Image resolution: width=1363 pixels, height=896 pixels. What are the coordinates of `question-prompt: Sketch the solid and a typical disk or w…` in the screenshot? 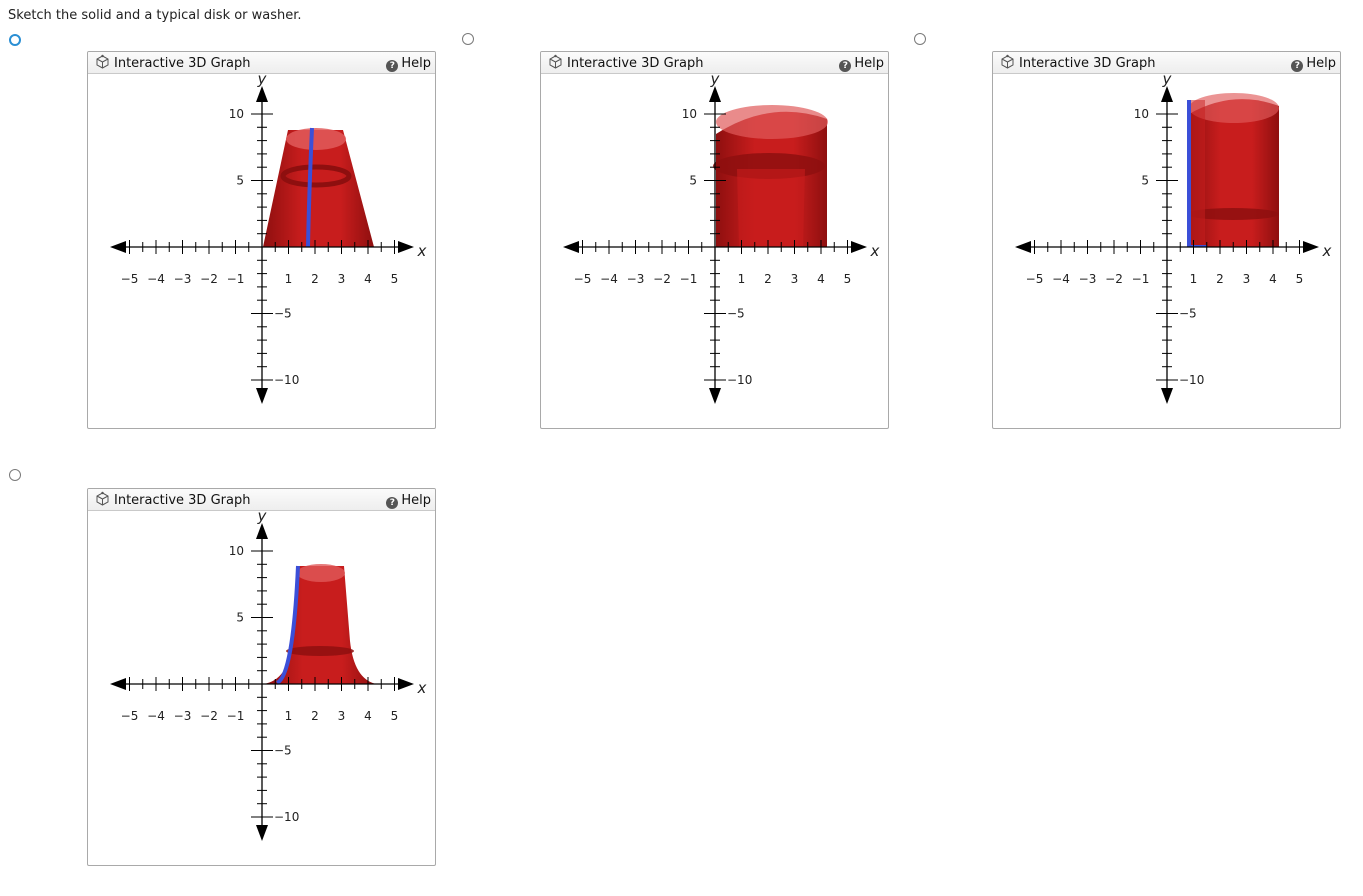 It's located at (155, 15).